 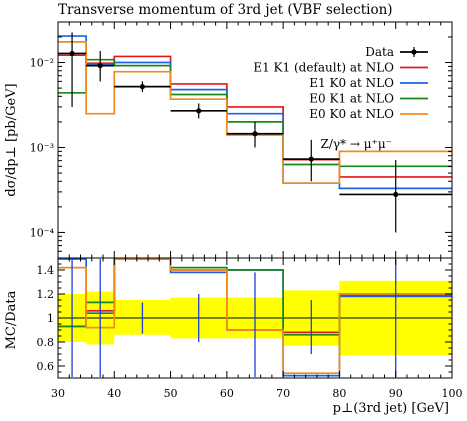 I want to click on x-tick-label: 90, so click(x=396, y=393).